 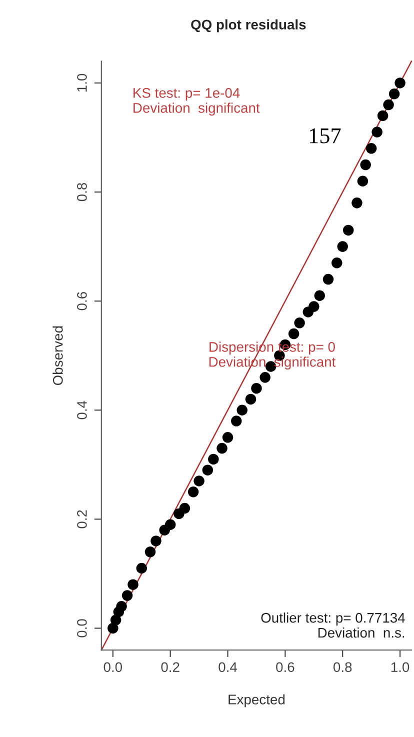 What do you see at coordinates (82, 192) in the screenshot?
I see `y-tick-label: 0.8` at bounding box center [82, 192].